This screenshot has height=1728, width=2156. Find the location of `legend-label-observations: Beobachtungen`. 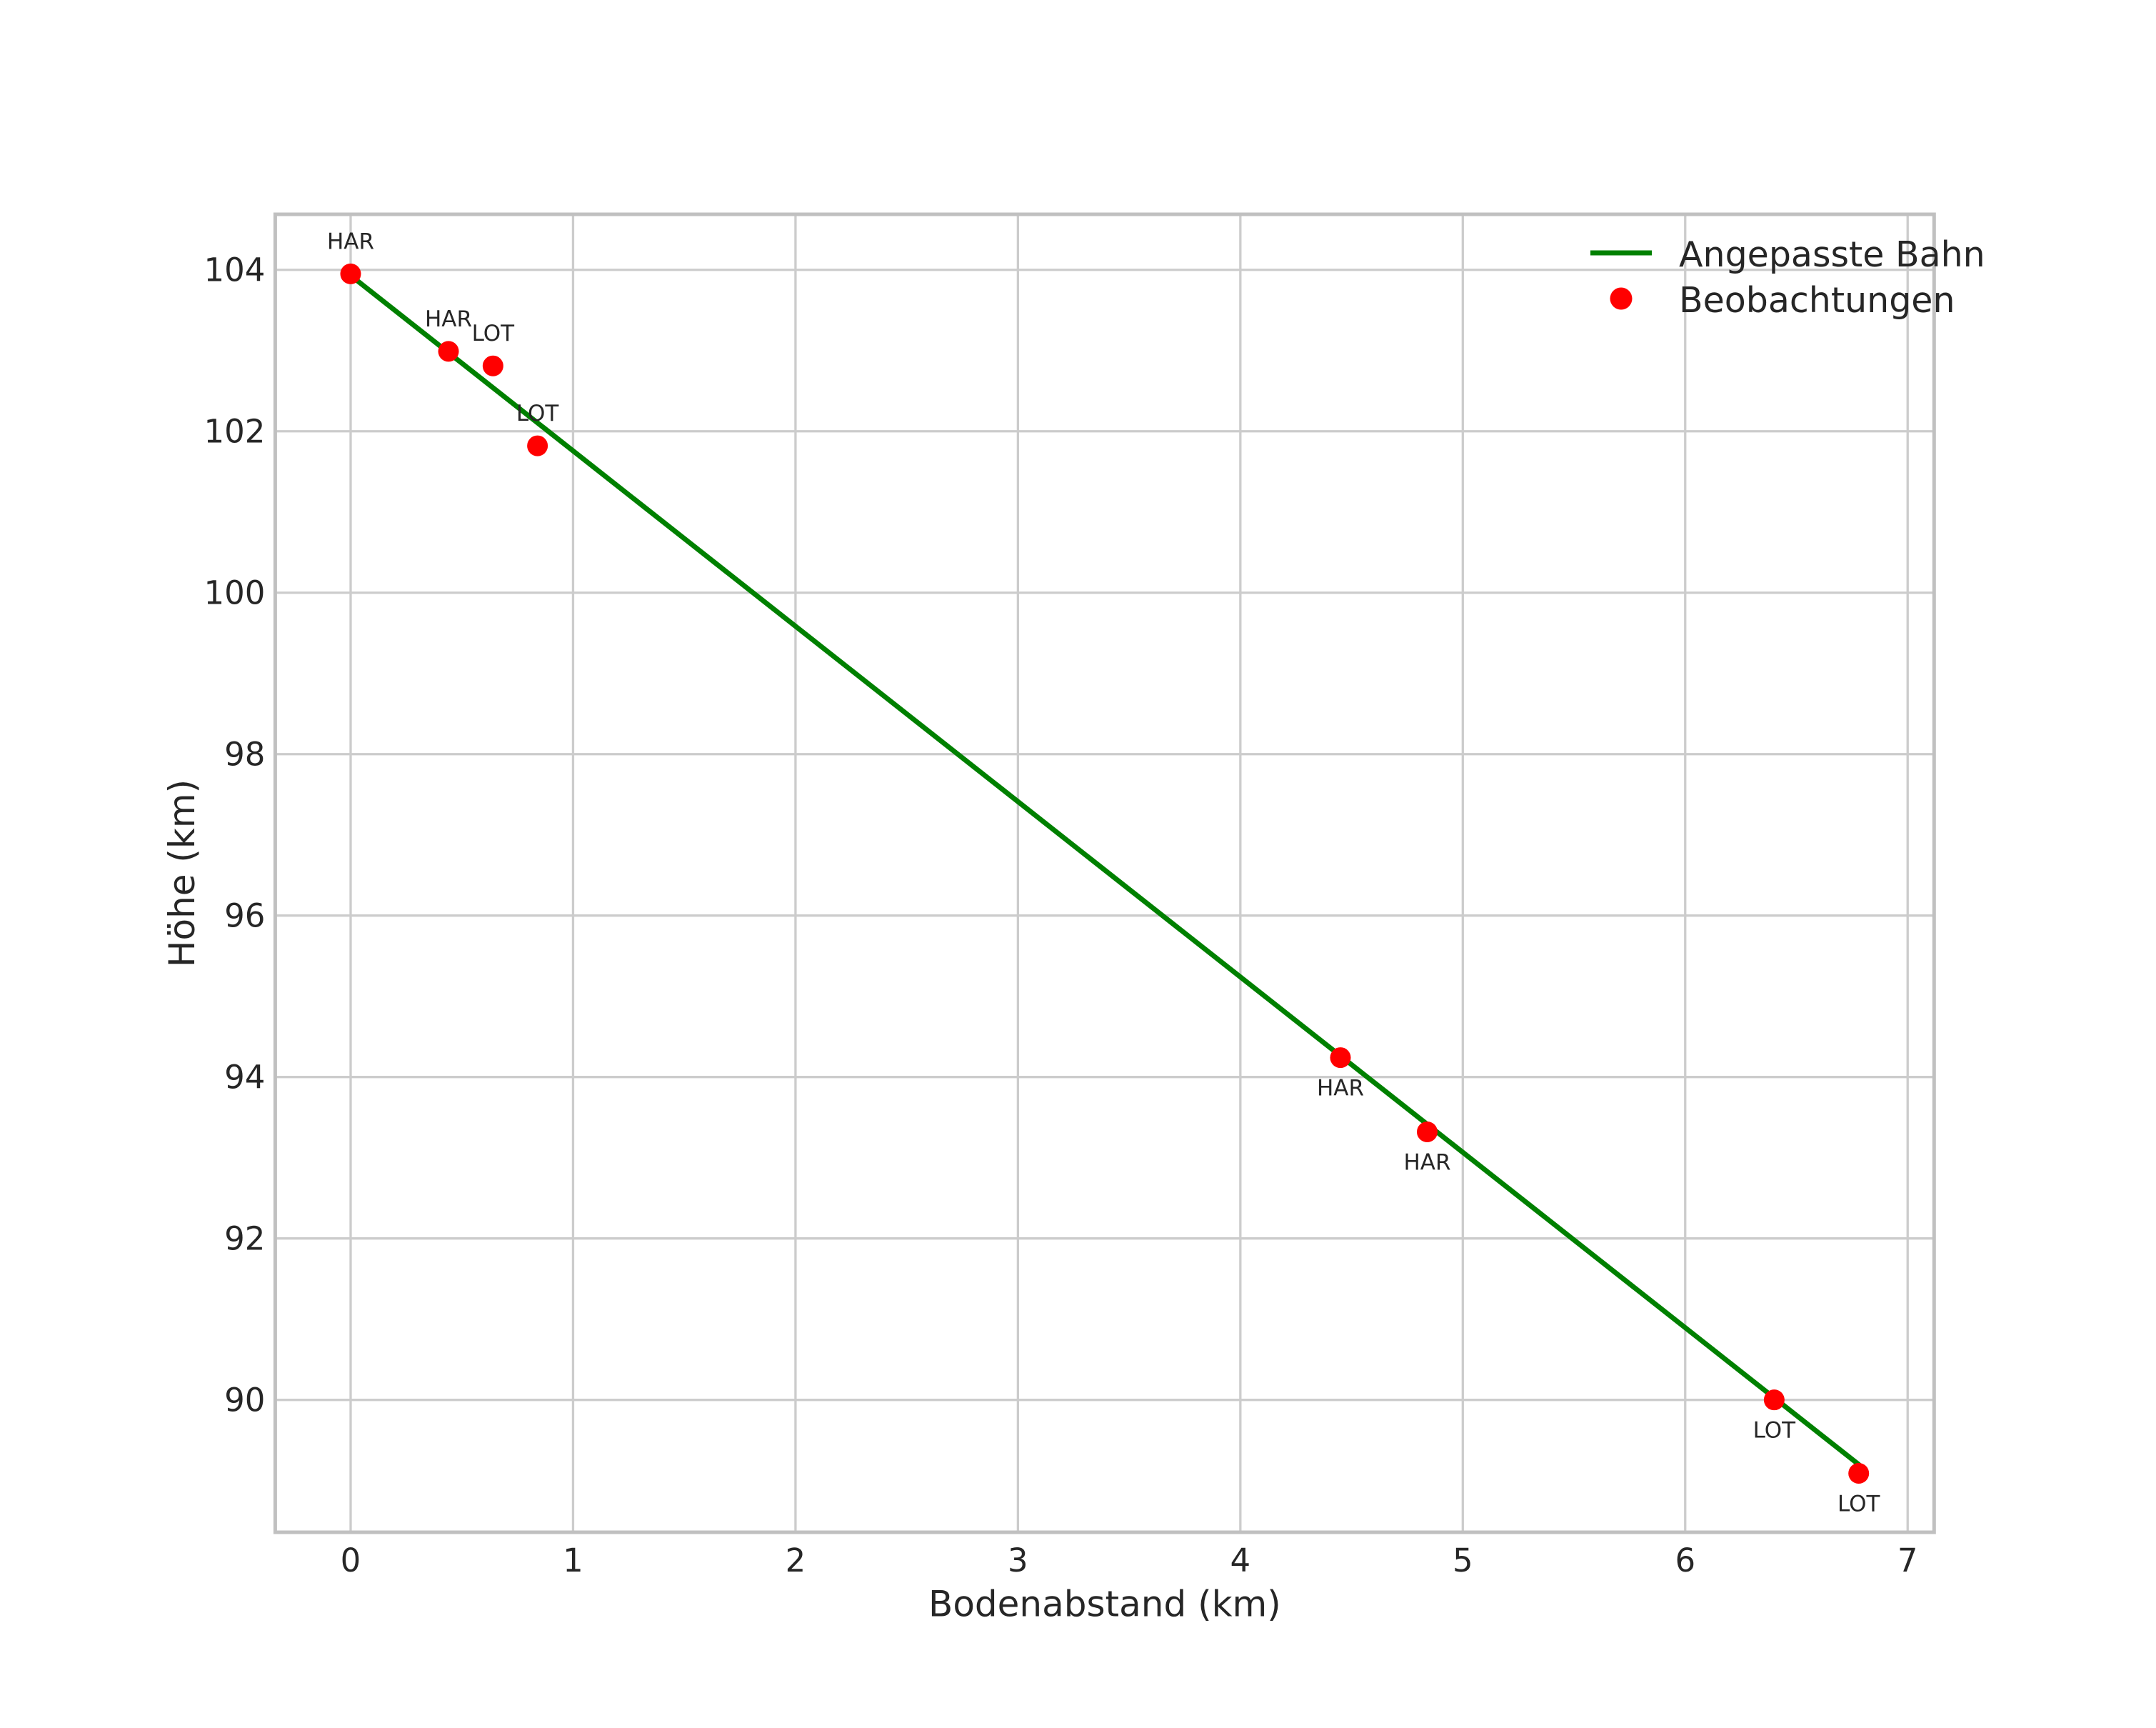

legend-label-observations: Beobachtungen is located at coordinates (1817, 300).